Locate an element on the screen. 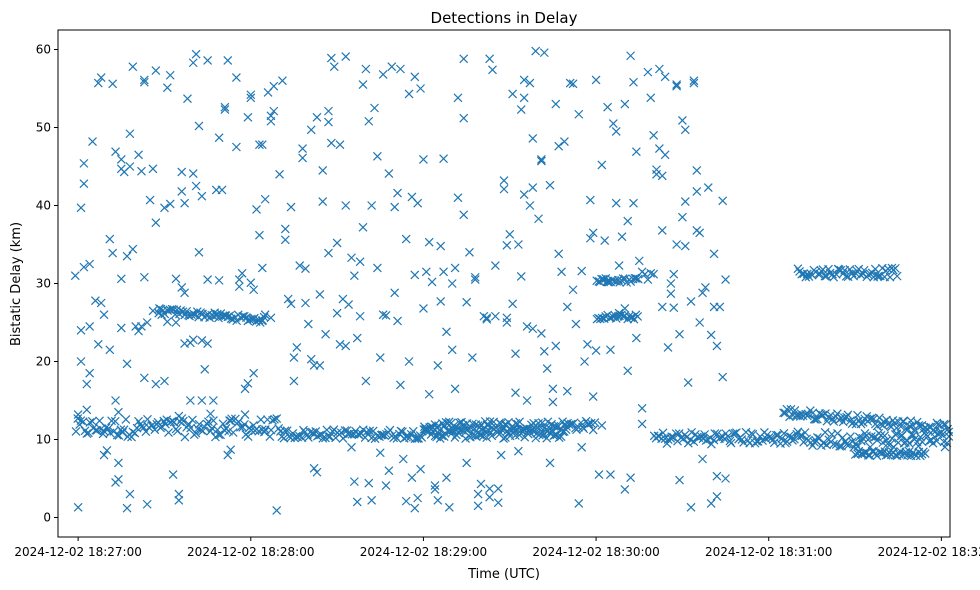 This screenshot has height=590, width=980. y-tick-label: 60 is located at coordinates (43, 50).